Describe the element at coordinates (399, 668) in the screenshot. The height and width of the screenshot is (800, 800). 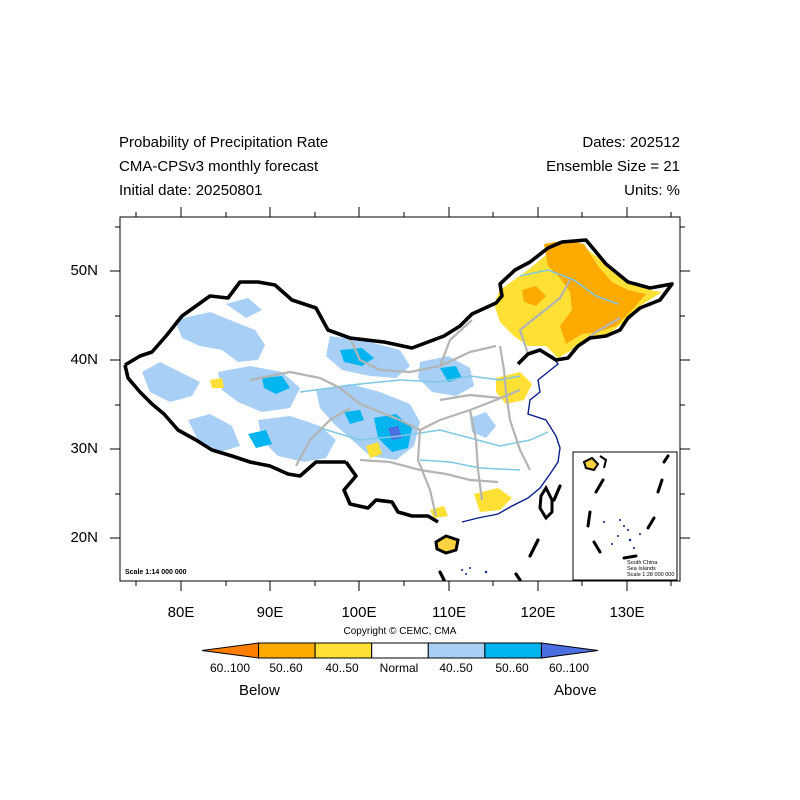
I see `legend-label-normal: Normal` at that location.